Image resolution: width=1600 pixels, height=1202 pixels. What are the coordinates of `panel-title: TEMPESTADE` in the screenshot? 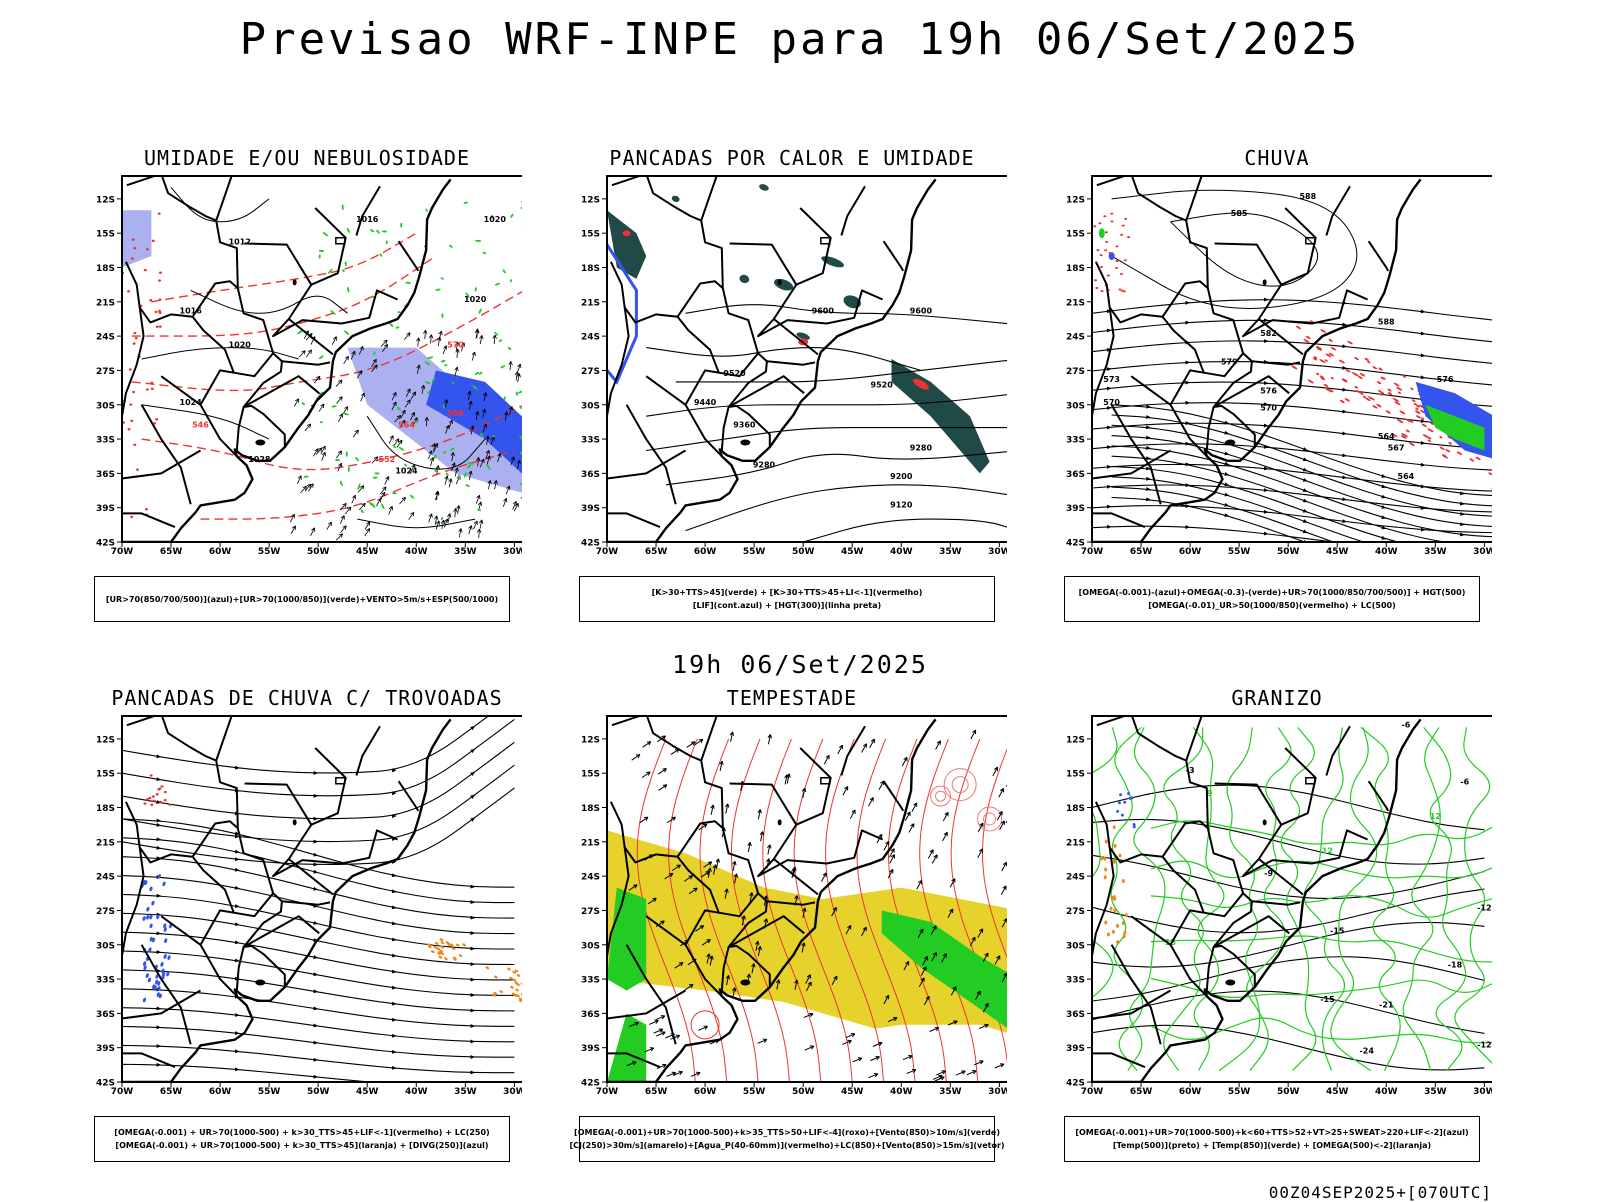 It's located at (792, 698).